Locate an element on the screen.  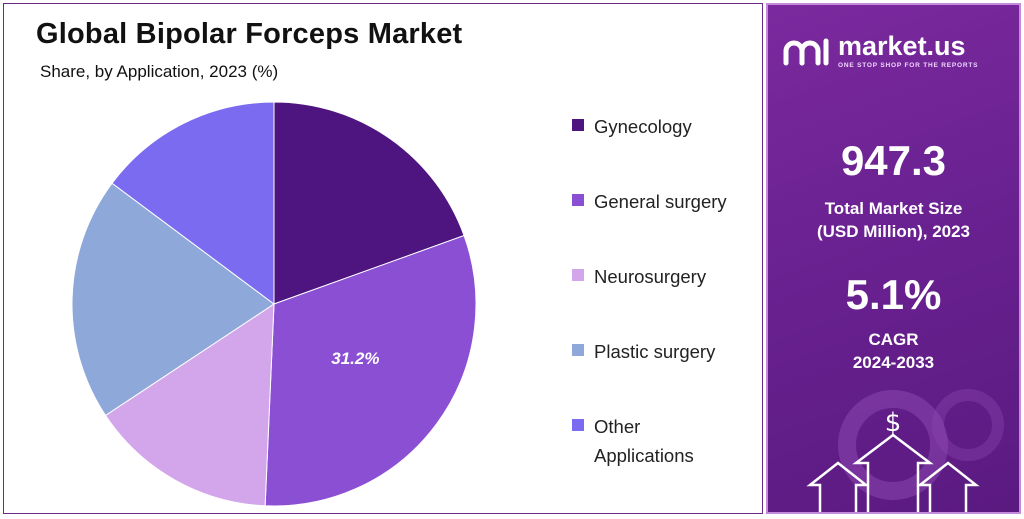
legend-item-general-surgery: General surgery is located at coordinates (667, 201).